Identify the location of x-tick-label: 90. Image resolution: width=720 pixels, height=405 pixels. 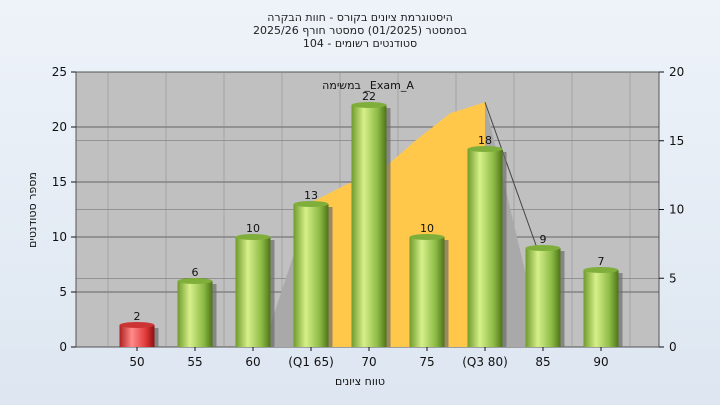
(600, 362).